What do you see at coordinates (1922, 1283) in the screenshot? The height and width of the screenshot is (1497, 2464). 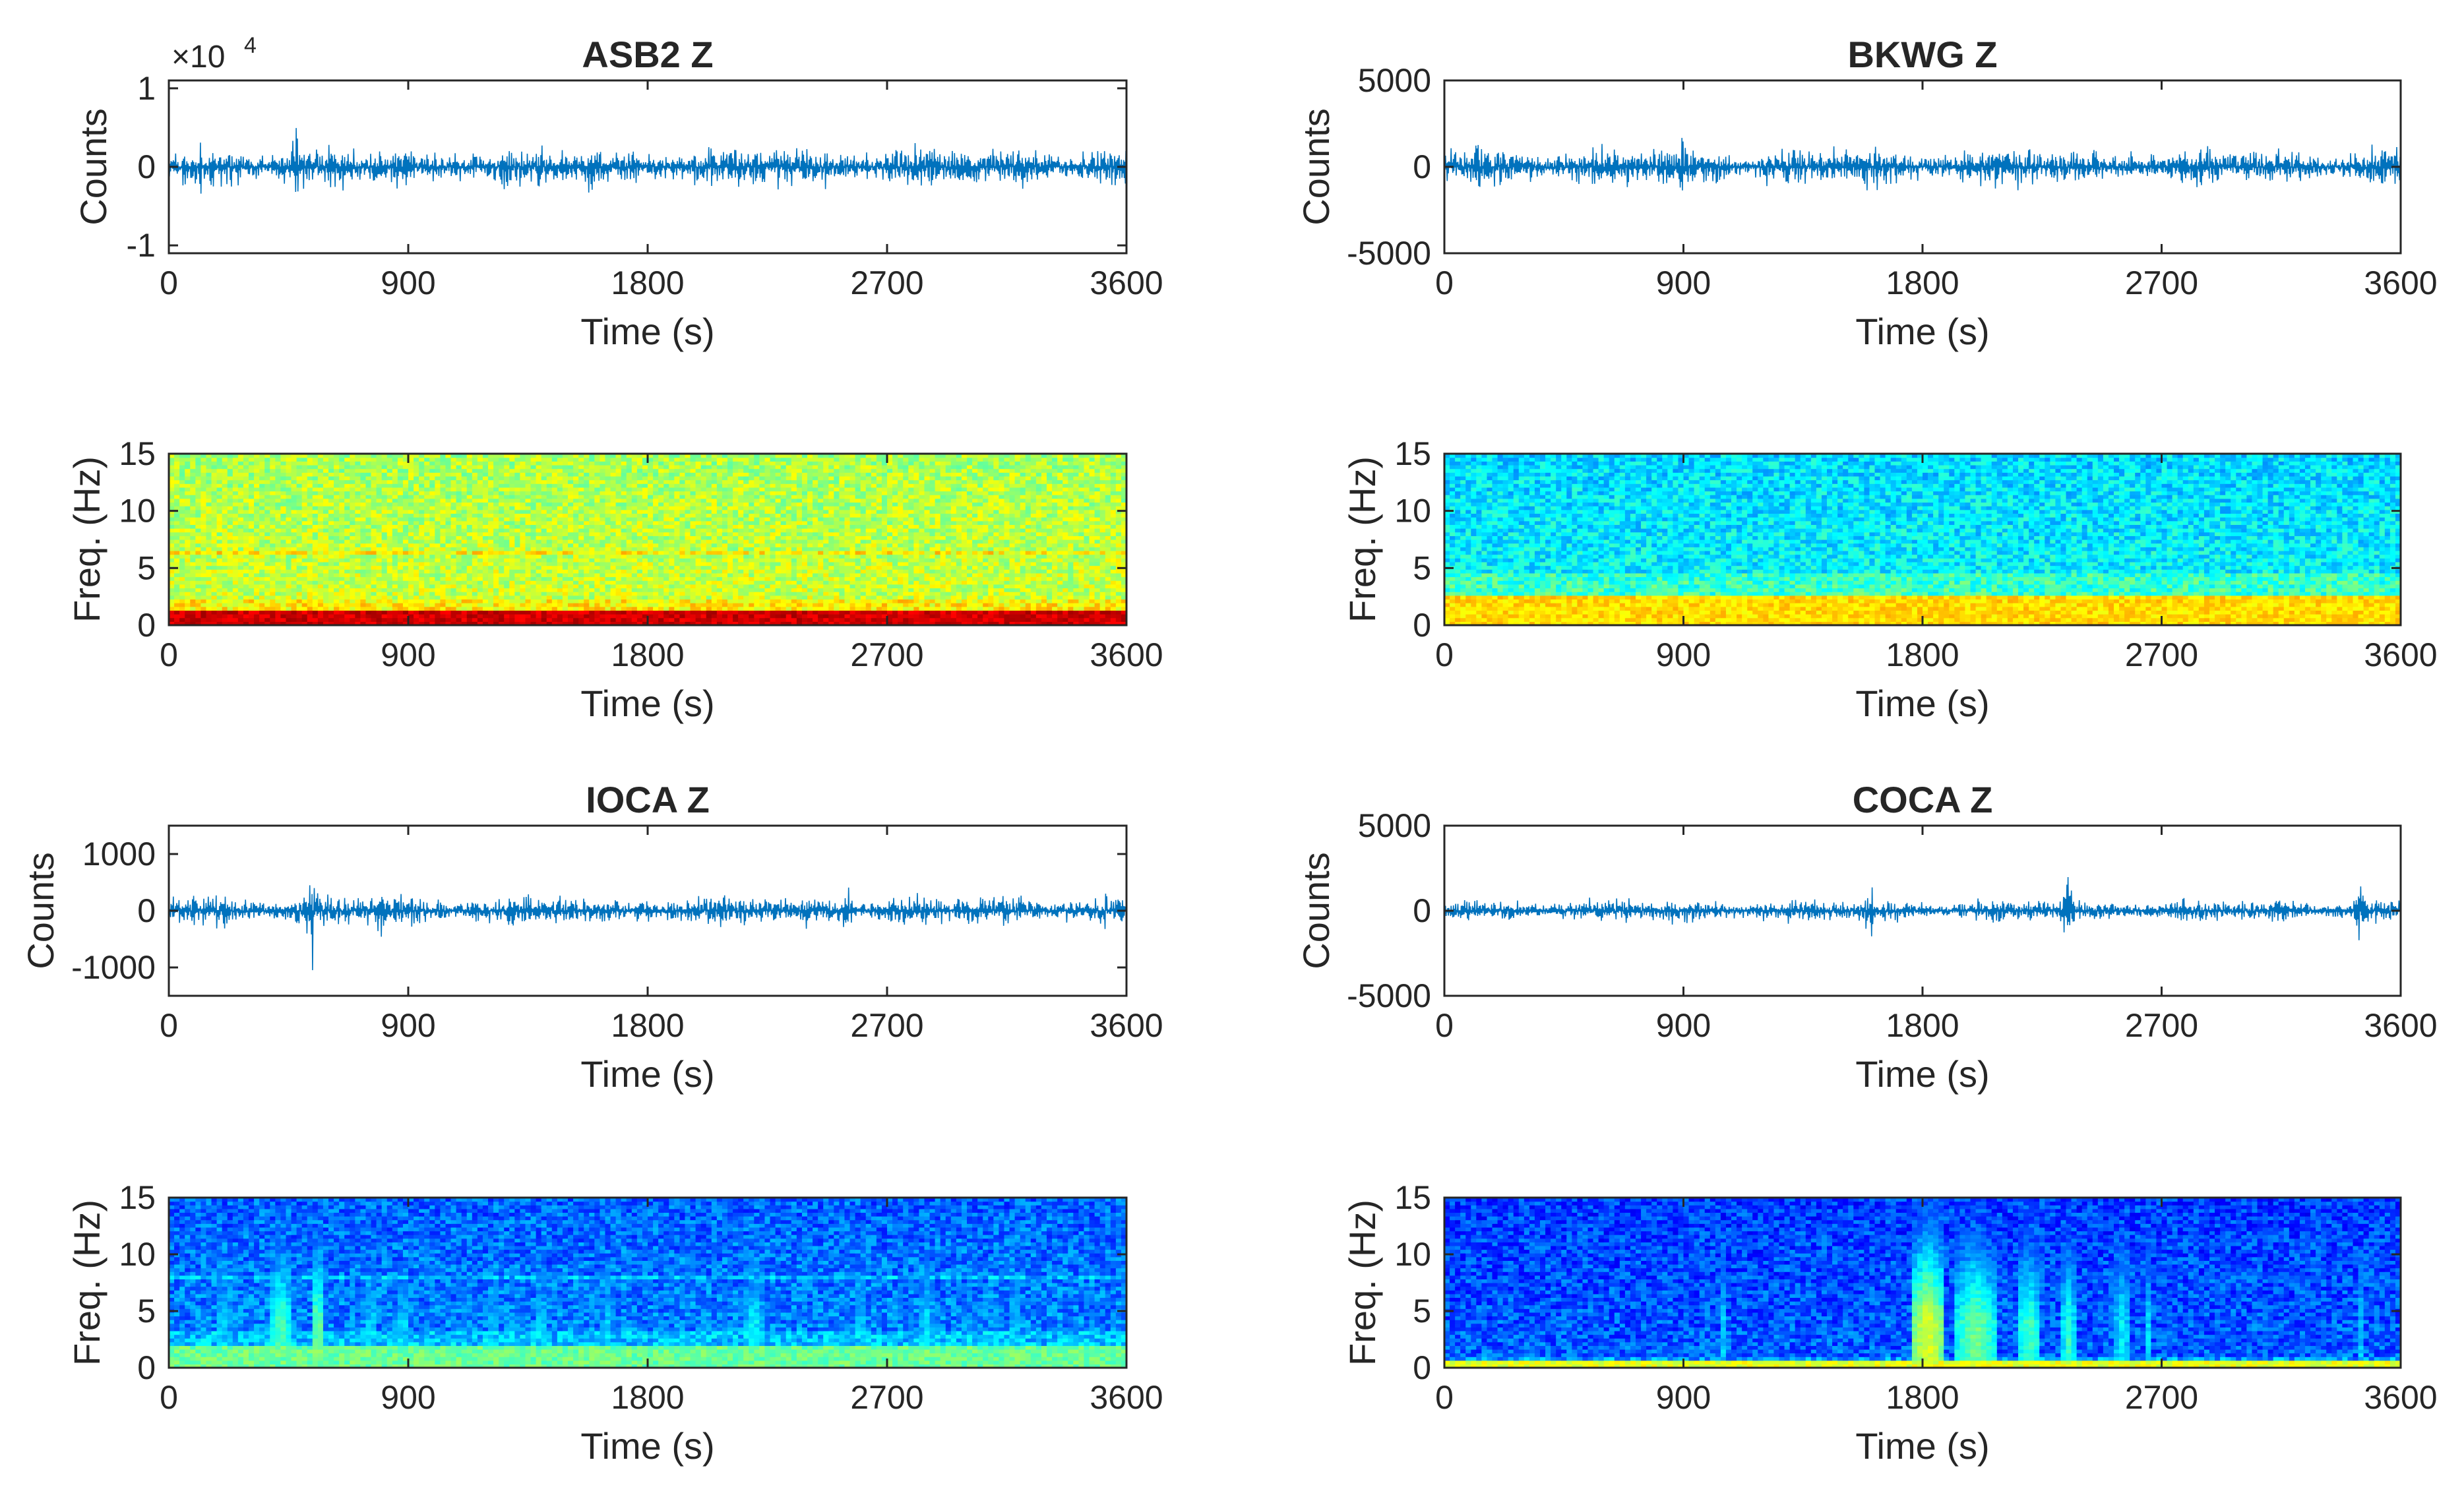 I see `coca-spectrogram-heatmap` at bounding box center [1922, 1283].